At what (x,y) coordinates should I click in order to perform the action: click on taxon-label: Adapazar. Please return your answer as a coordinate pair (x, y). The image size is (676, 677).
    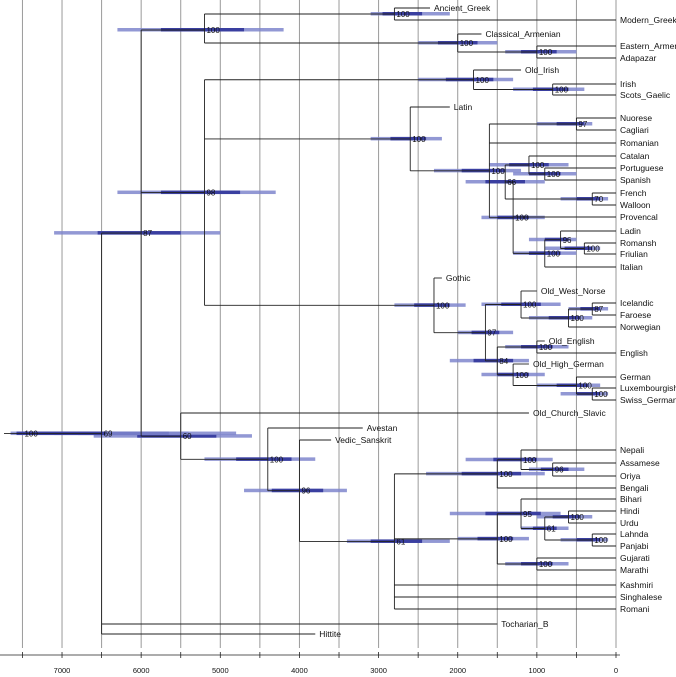
    Looking at the image, I should click on (638, 58).